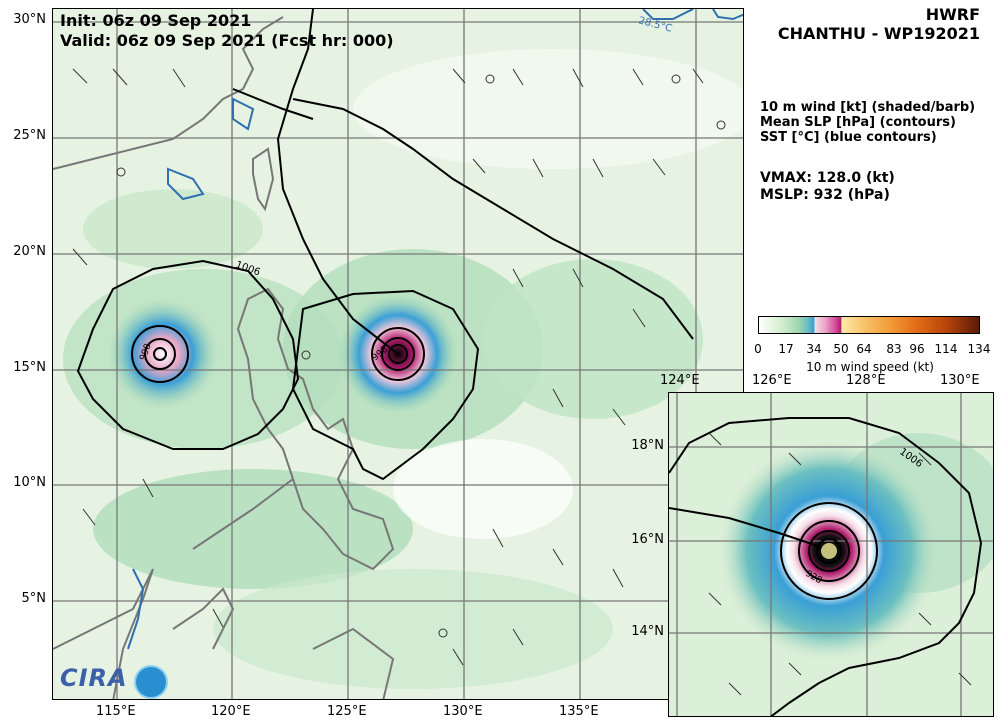  I want to click on inset-lon-label-130e: 130°E, so click(960, 380).